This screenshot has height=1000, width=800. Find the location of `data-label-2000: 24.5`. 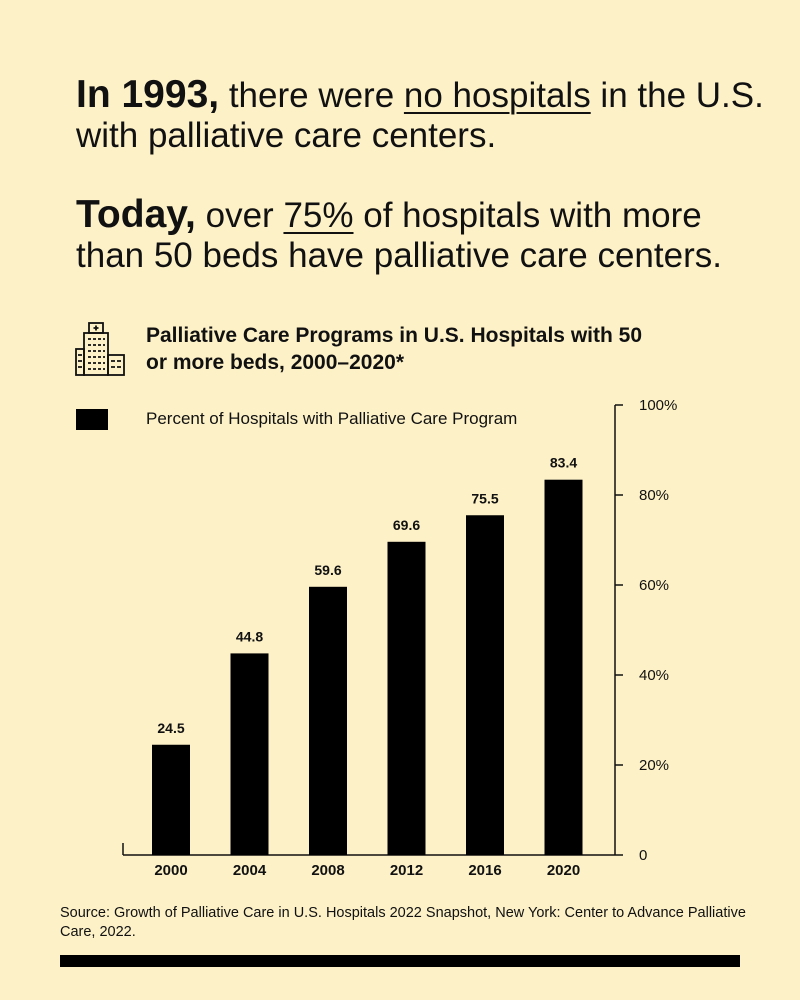

data-label-2000: 24.5 is located at coordinates (170, 728).